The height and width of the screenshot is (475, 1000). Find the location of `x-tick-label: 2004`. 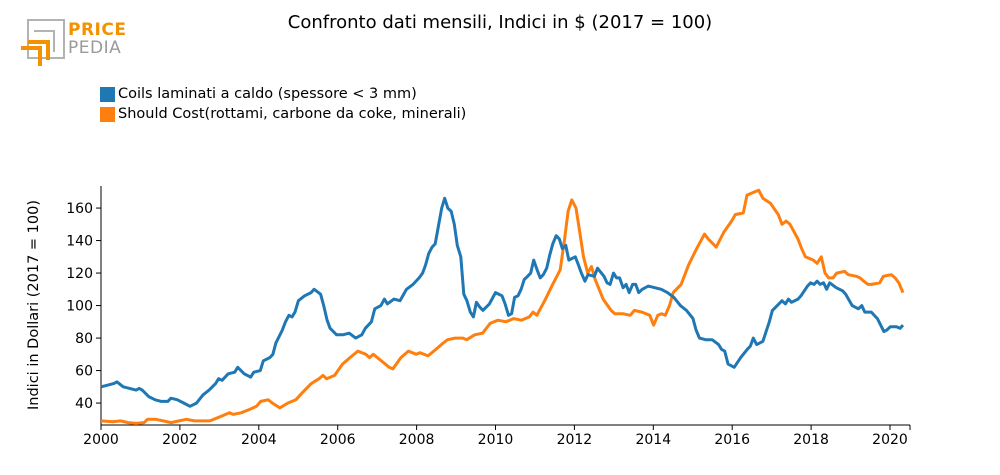

x-tick-label: 2004 is located at coordinates (259, 440).